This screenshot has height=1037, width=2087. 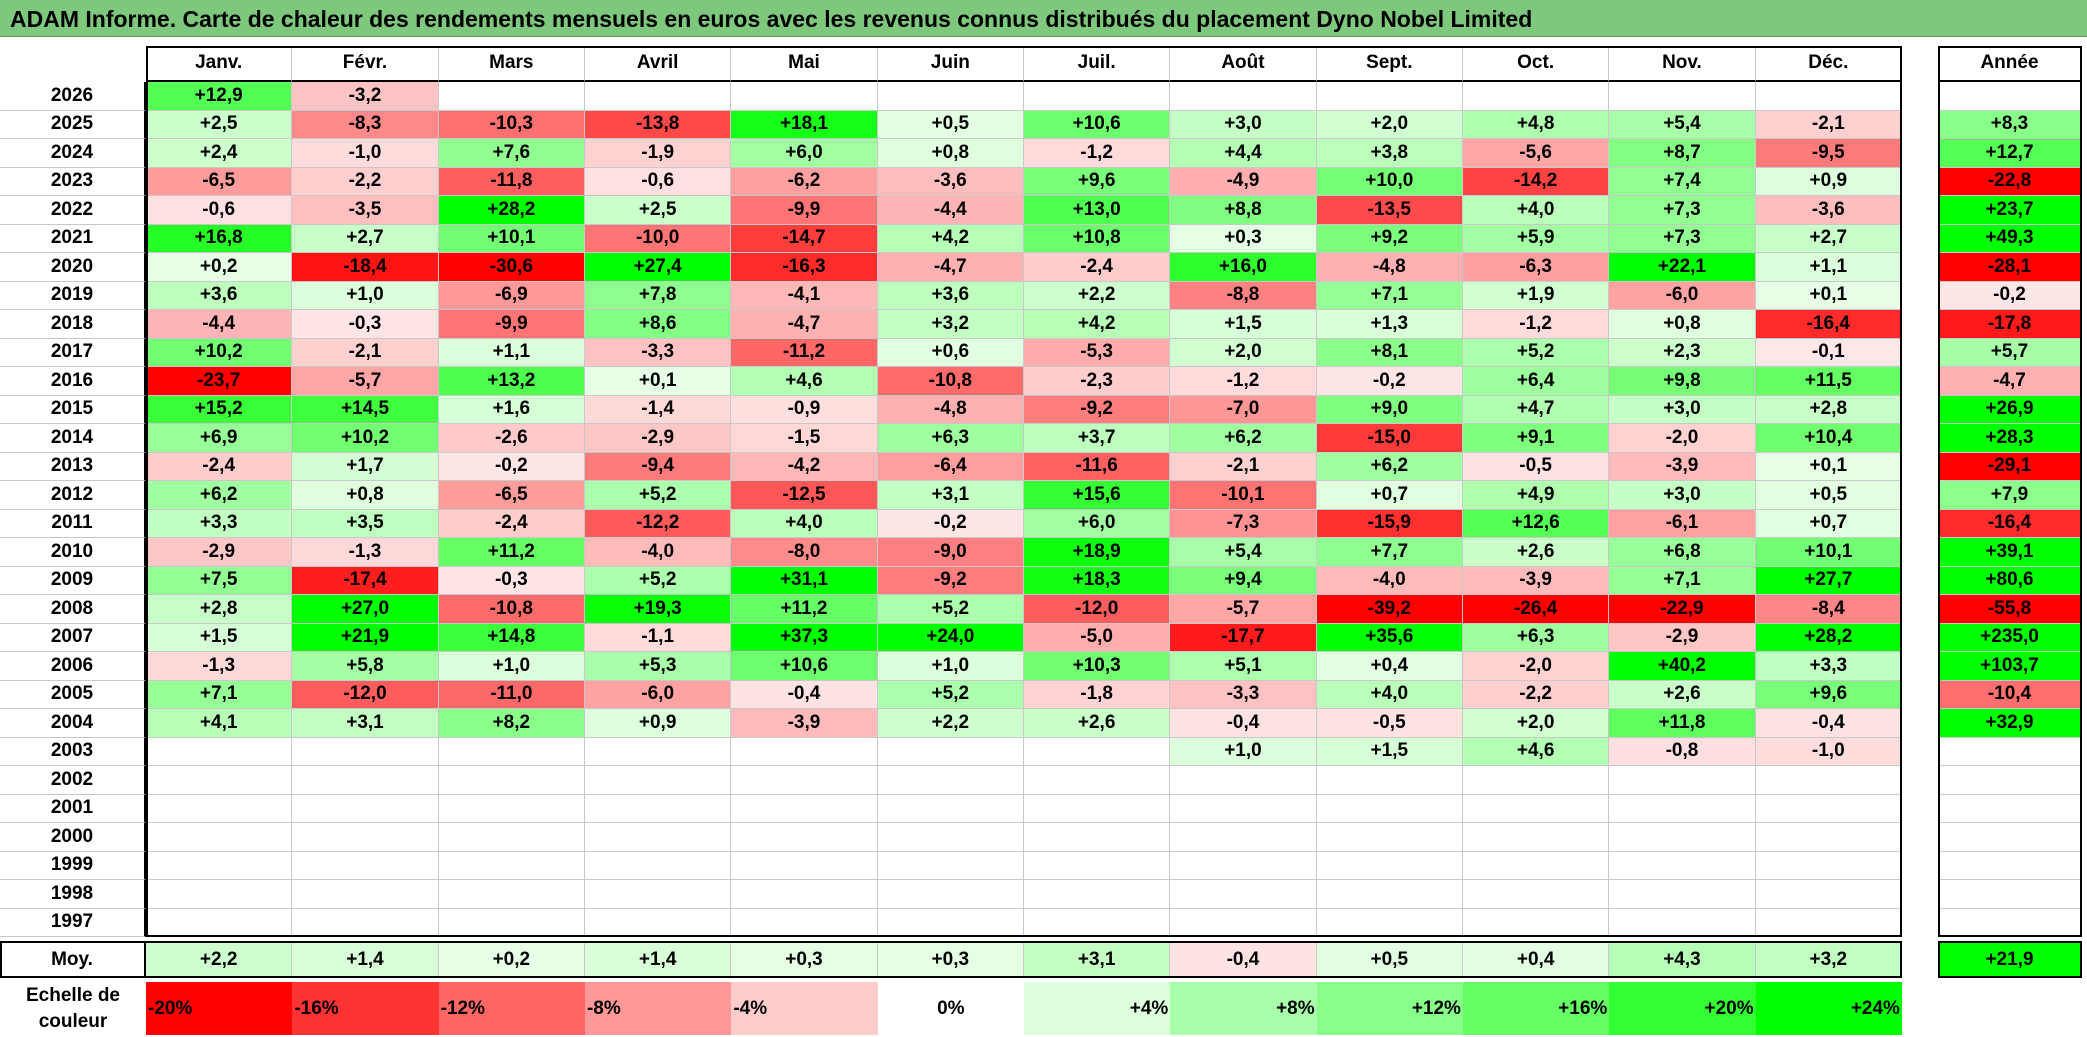 I want to click on year-label: 2013, so click(x=73, y=466).